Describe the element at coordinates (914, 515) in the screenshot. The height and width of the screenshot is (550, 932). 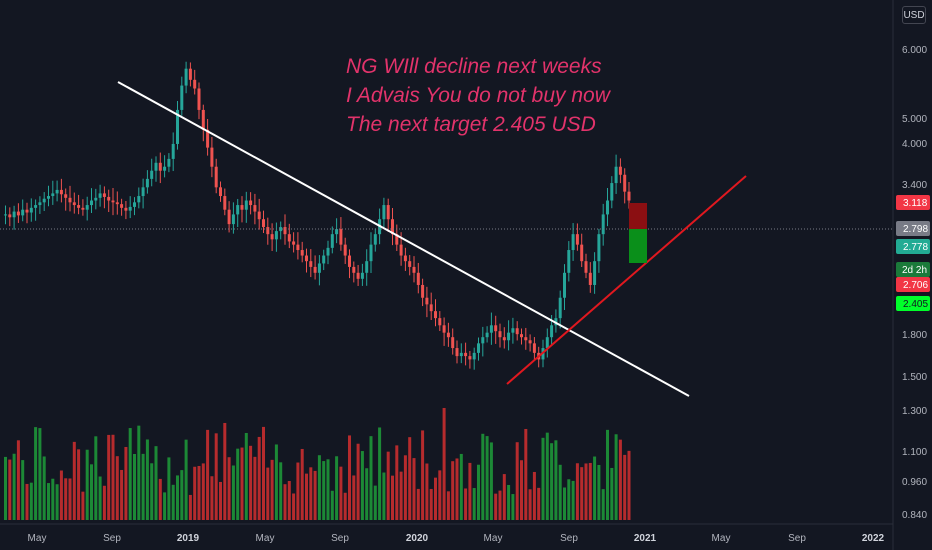
I see `y-tick-label: 0.840` at that location.